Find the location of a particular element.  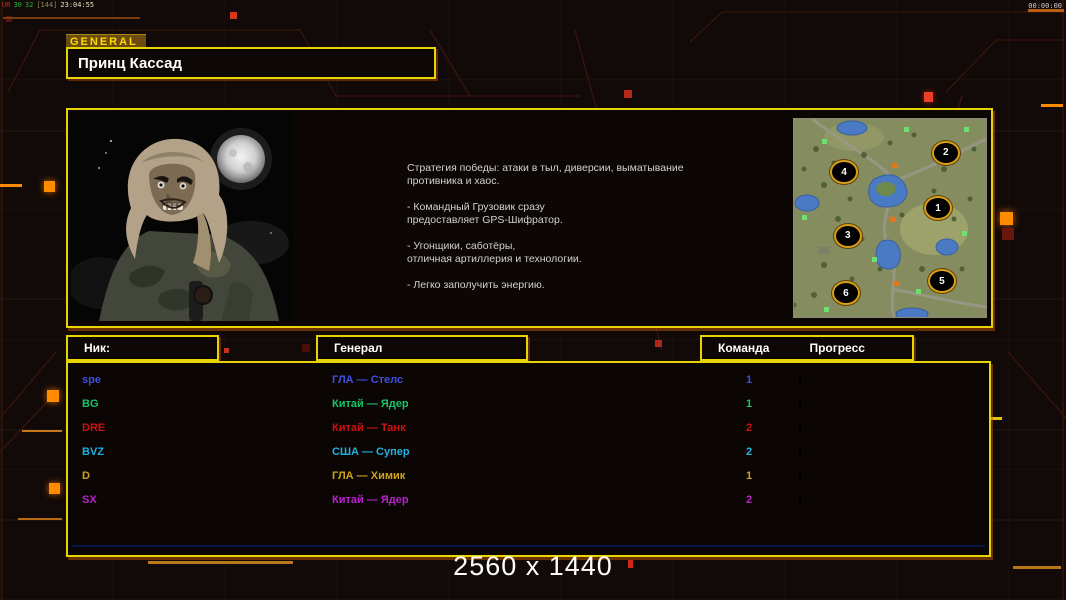

player-nick: SX is located at coordinates (89, 500).